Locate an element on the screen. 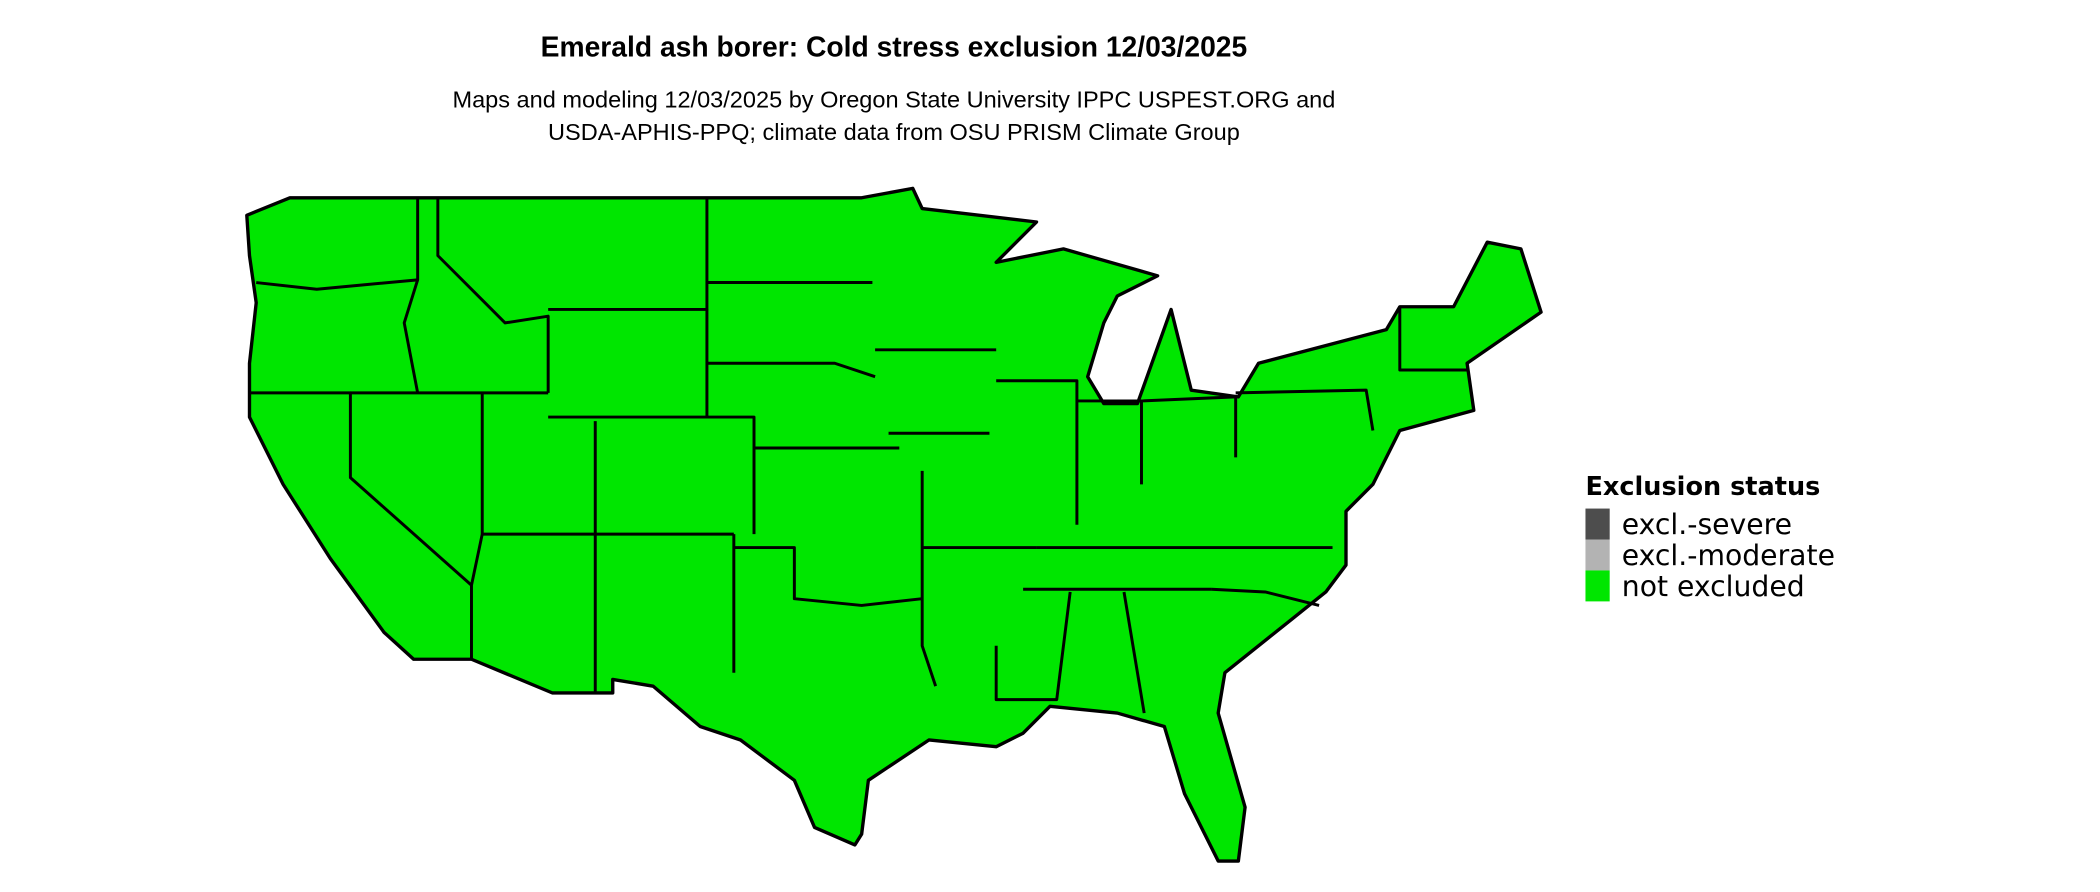  legend-label-not-excluded: not excluded is located at coordinates (1713, 586).